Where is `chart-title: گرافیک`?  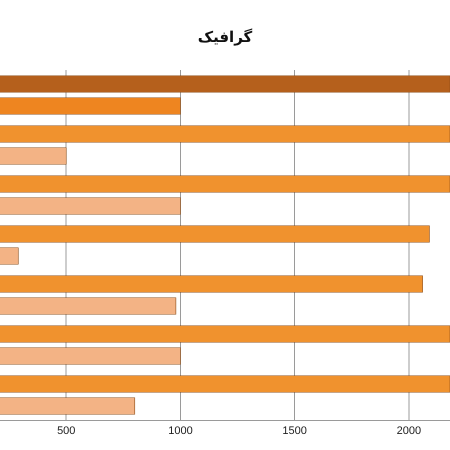 chart-title: گرافیک is located at coordinates (225, 37).